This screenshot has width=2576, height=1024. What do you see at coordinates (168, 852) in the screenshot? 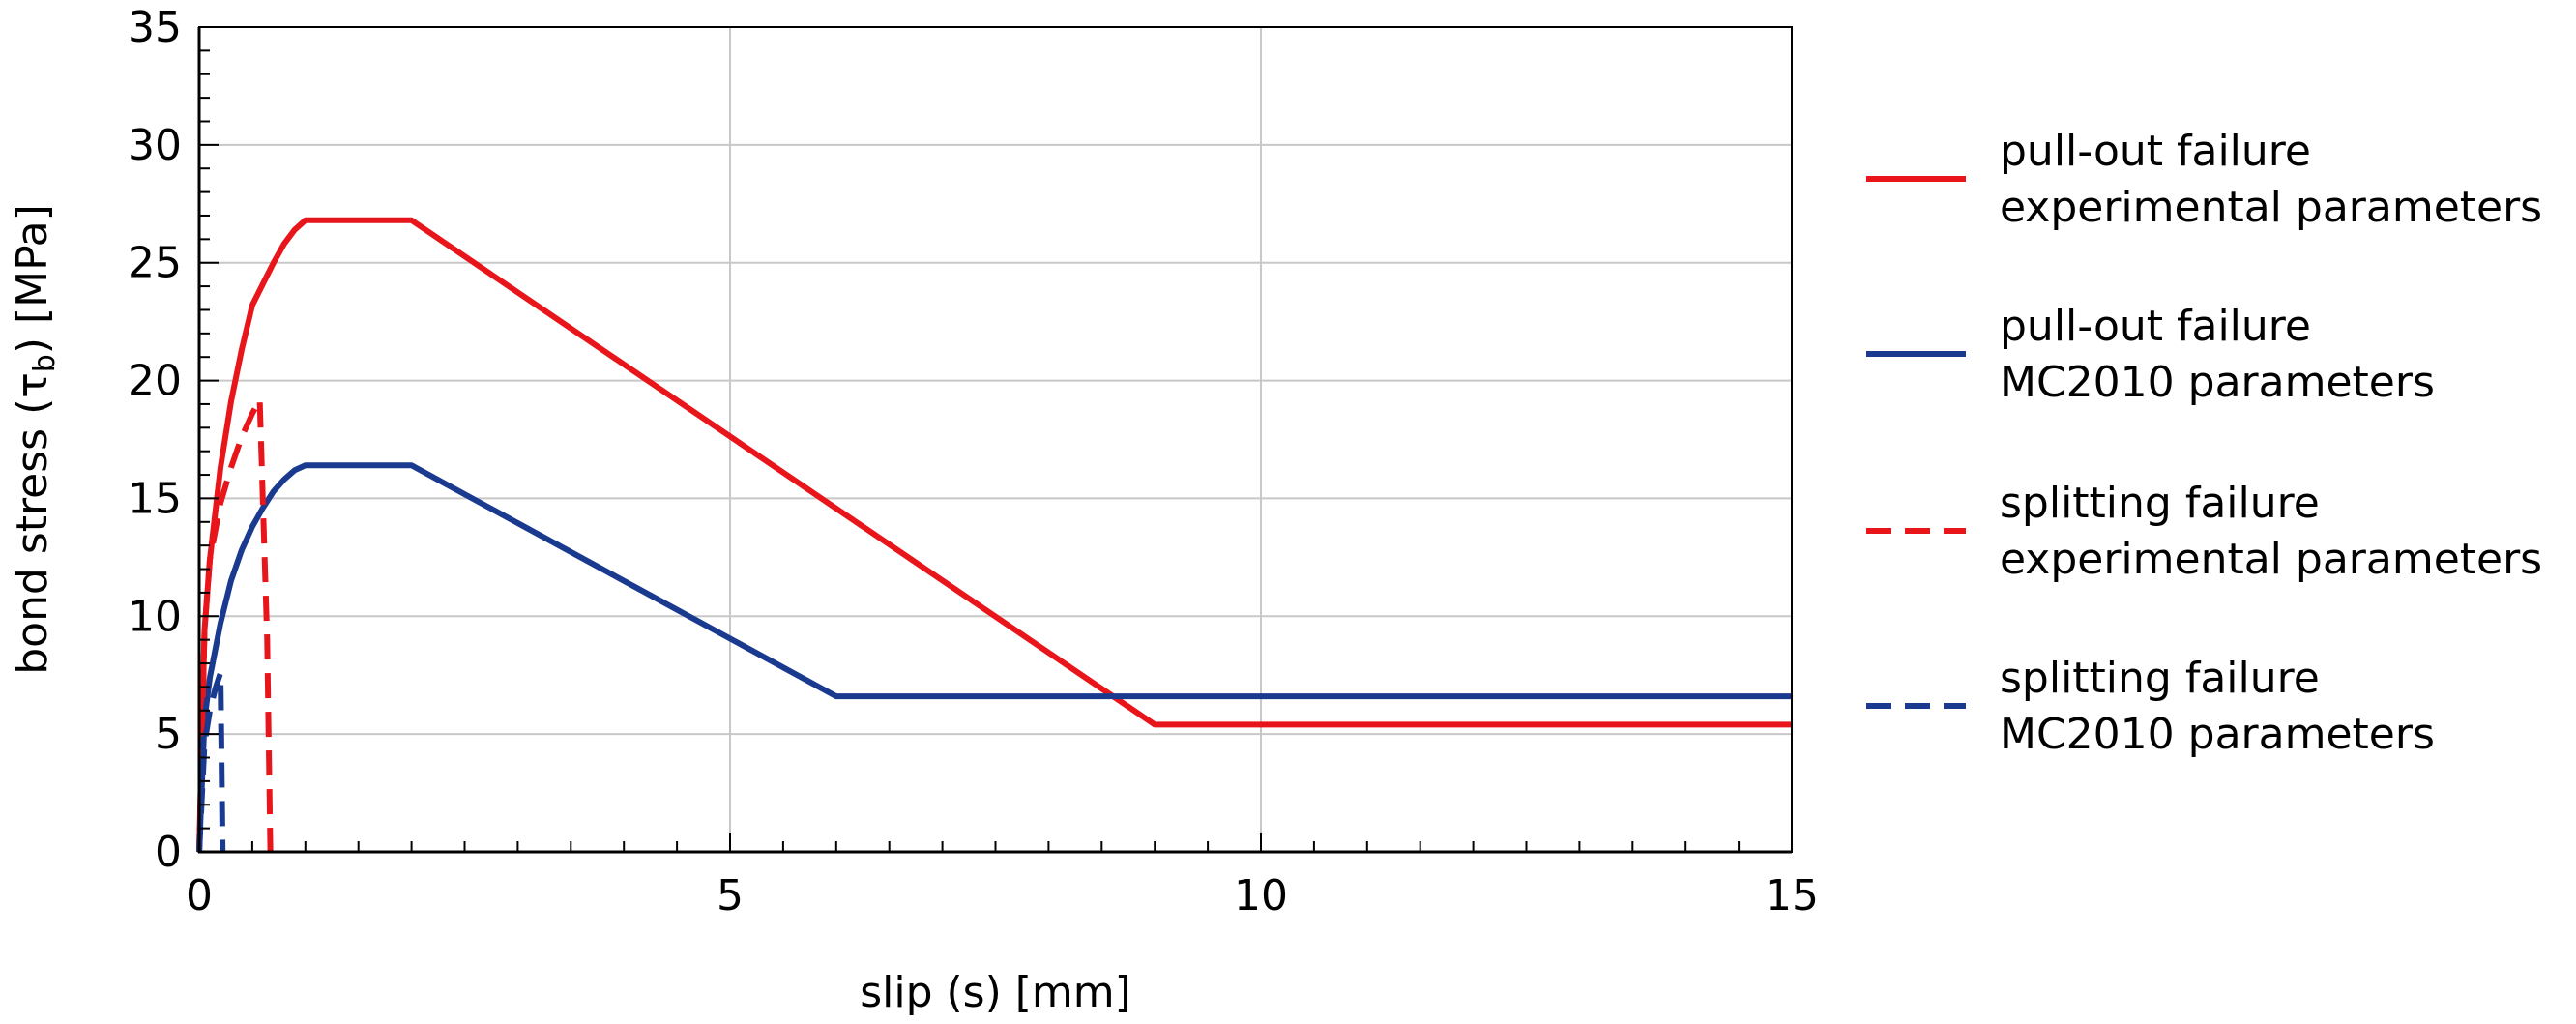
I see `y-tick-label: 0` at bounding box center [168, 852].